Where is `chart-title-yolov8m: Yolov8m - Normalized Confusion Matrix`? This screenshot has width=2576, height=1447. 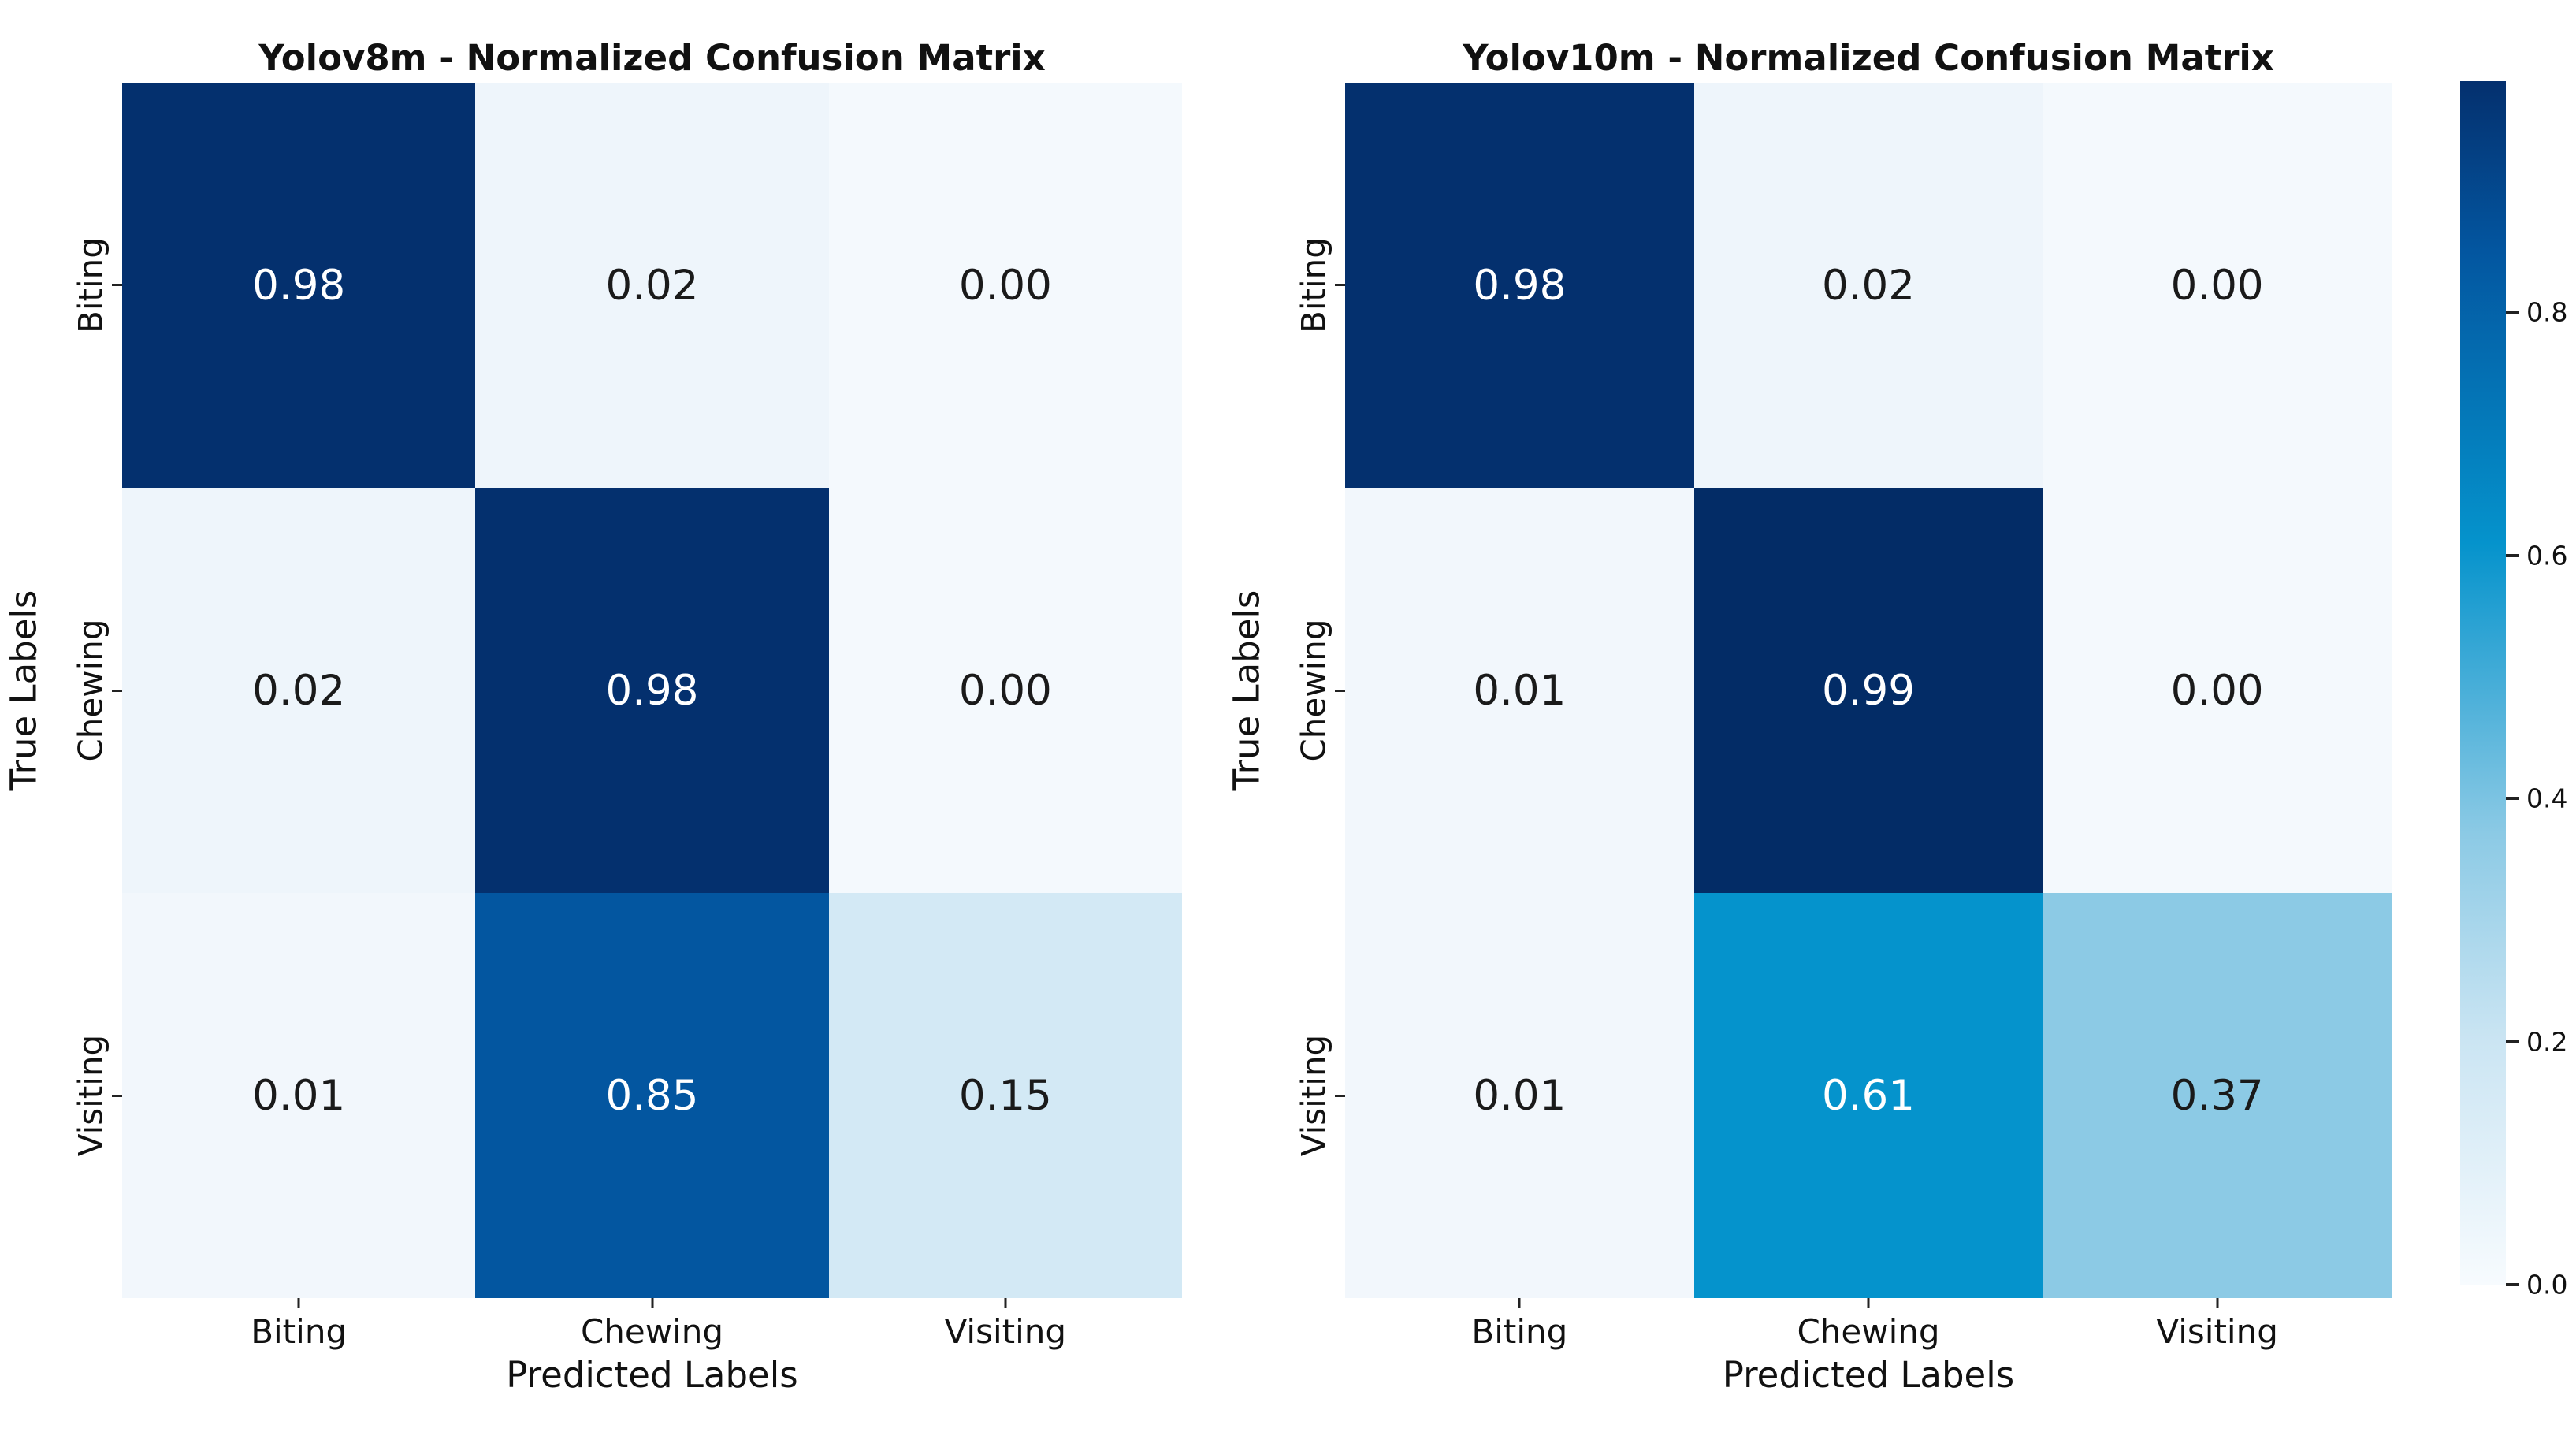
chart-title-yolov8m: Yolov8m - Normalized Confusion Matrix is located at coordinates (652, 58).